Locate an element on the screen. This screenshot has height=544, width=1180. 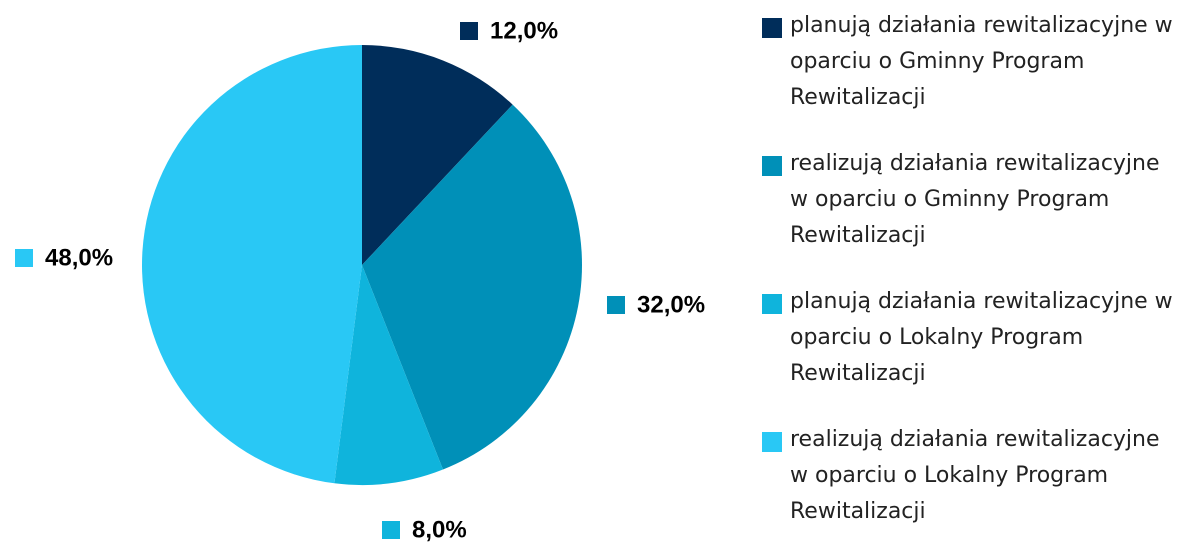
data-label: 12,0% is located at coordinates (524, 30).